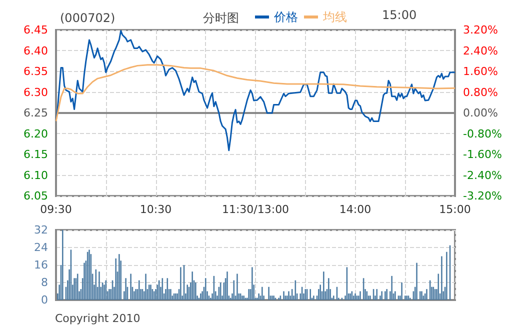 This screenshot has width=505, height=330. Describe the element at coordinates (41, 247) in the screenshot. I see `y-tick-label: 24` at that location.